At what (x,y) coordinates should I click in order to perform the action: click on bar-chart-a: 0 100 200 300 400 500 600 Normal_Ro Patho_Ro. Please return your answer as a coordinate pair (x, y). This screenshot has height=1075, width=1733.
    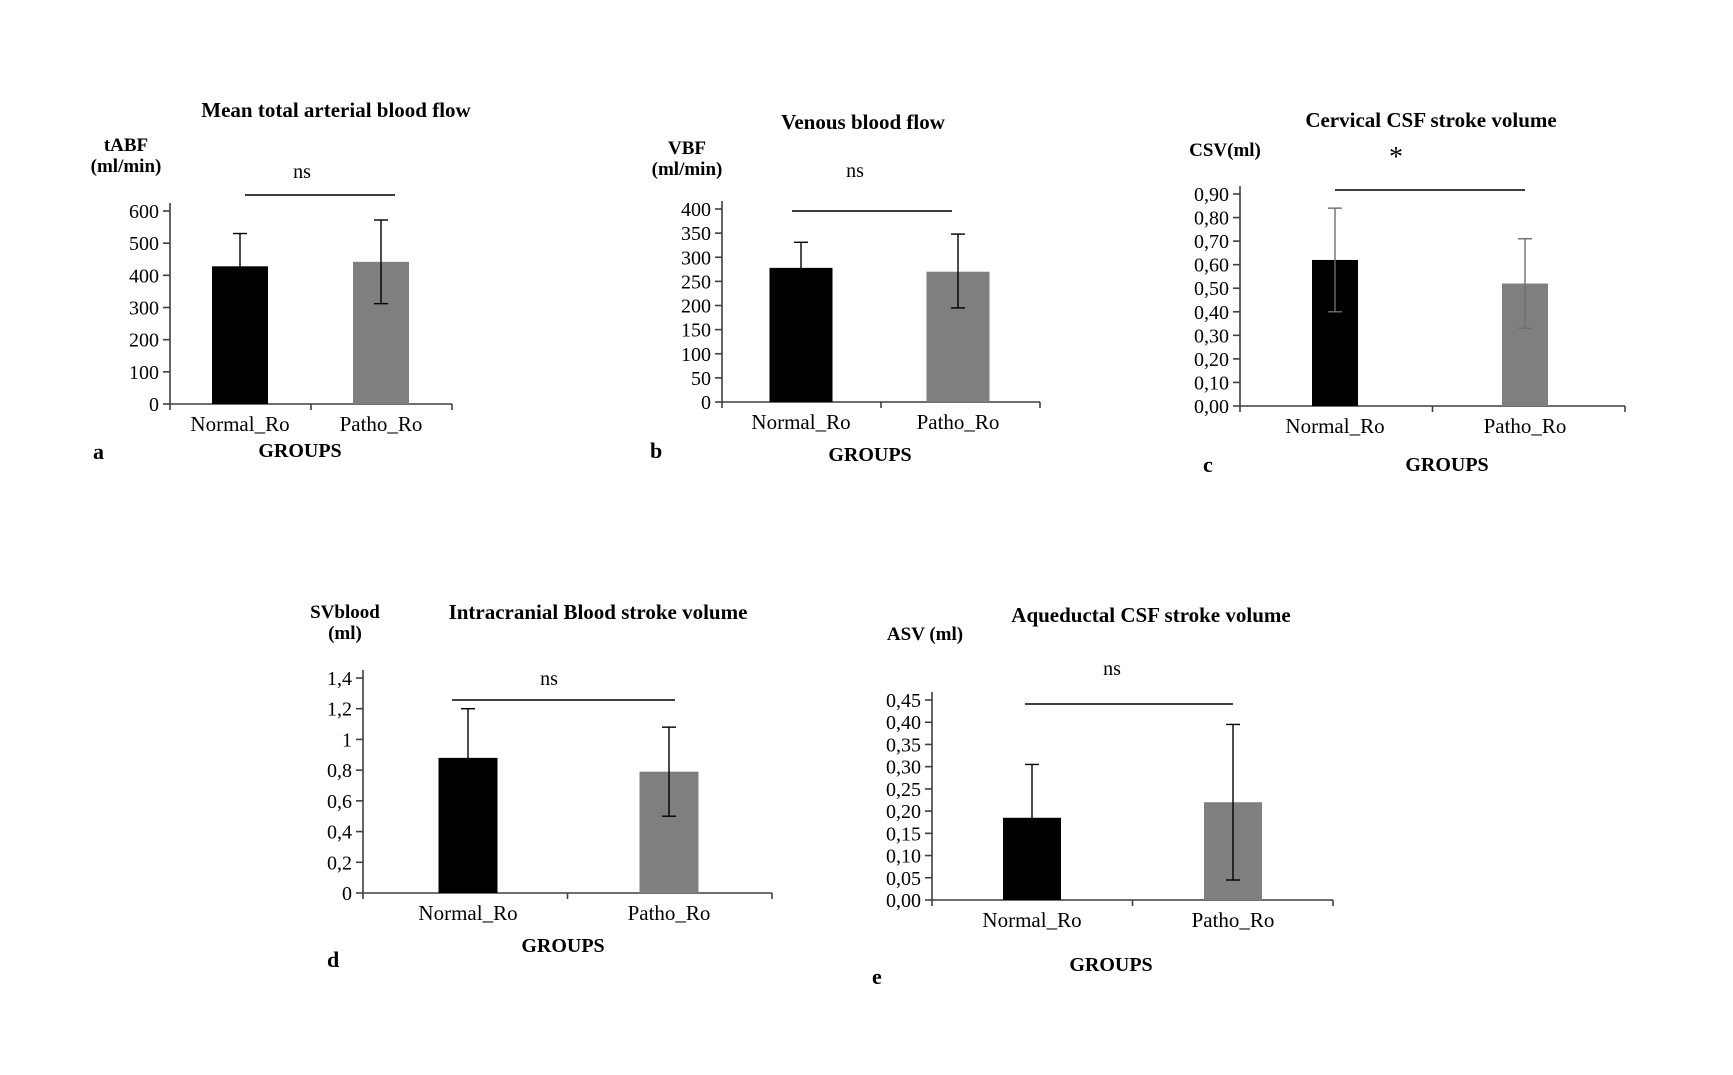
    Looking at the image, I should click on (291, 315).